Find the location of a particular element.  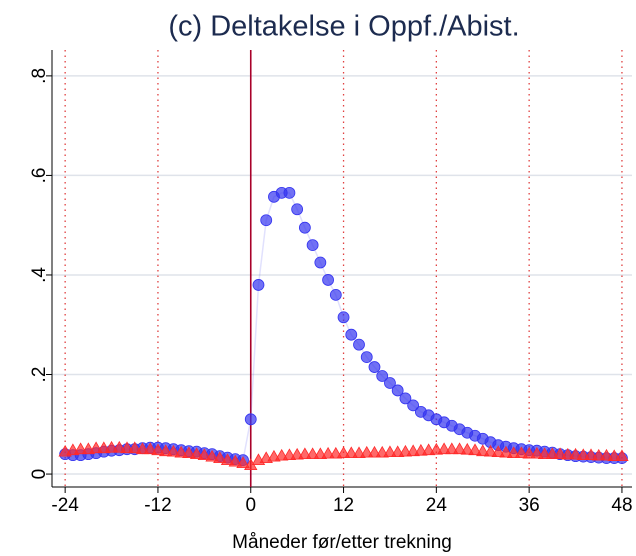

x-tick-label: 12 is located at coordinates (343, 505).